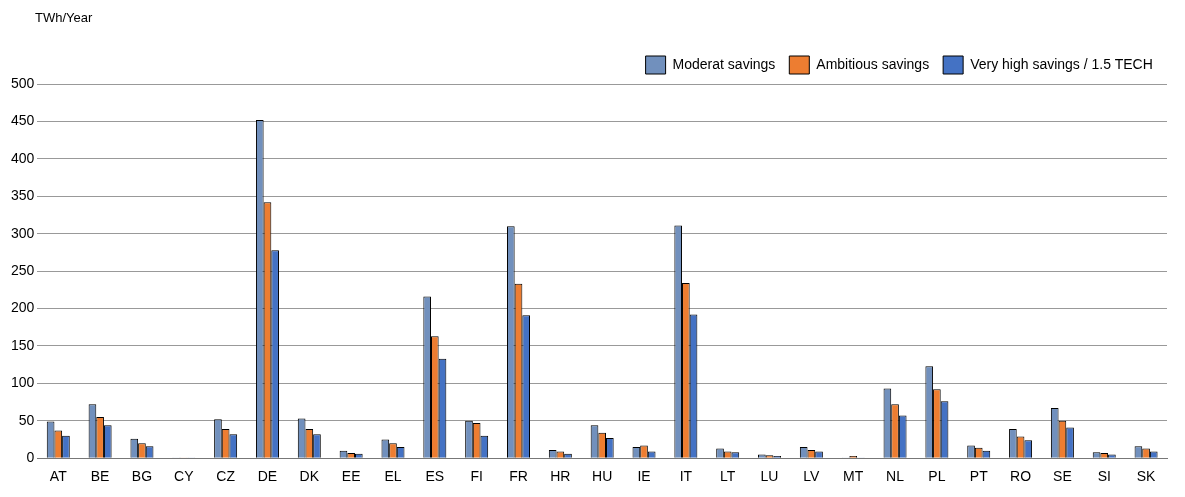 Image resolution: width=1185 pixels, height=497 pixels. I want to click on x-tick-label: BG, so click(142, 476).